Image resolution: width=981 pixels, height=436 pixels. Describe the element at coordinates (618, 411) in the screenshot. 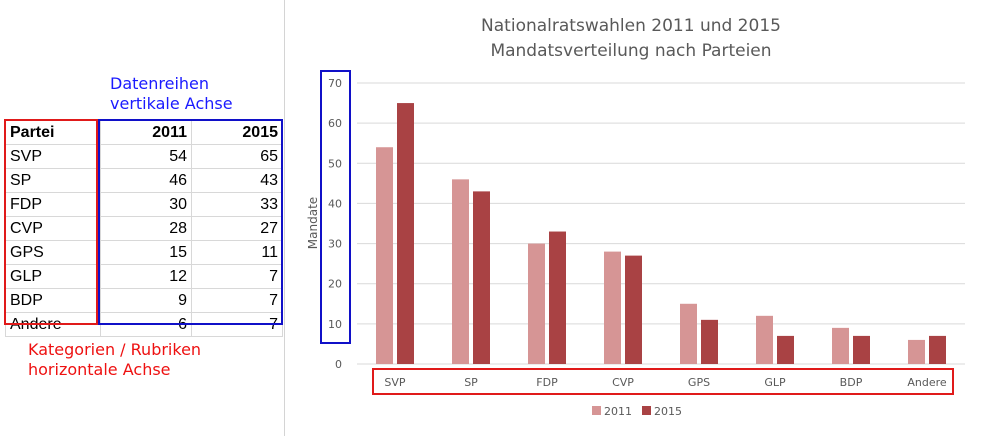

I see `legend-label-2011: 2011` at that location.